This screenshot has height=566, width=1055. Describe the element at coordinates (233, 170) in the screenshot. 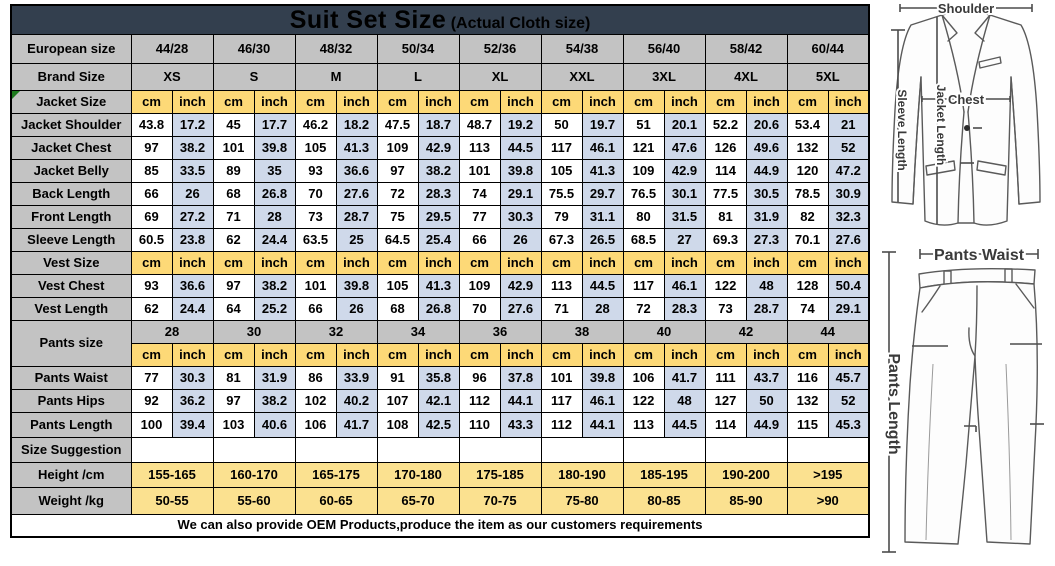

I see `value-cell: 89` at that location.